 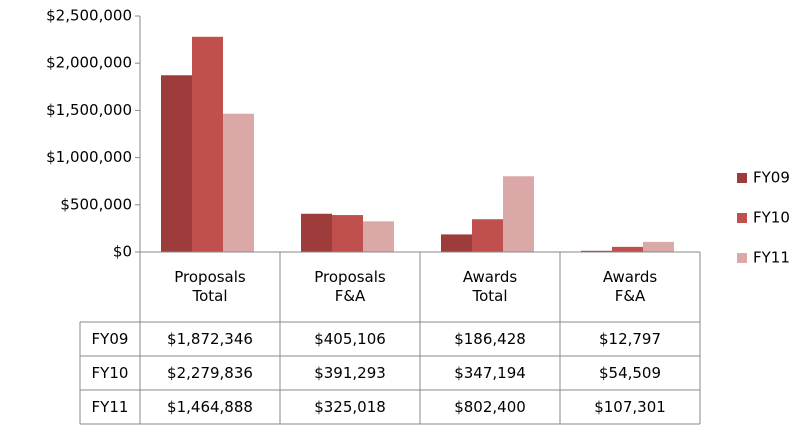 I want to click on table-value: $325,018, so click(x=350, y=407).